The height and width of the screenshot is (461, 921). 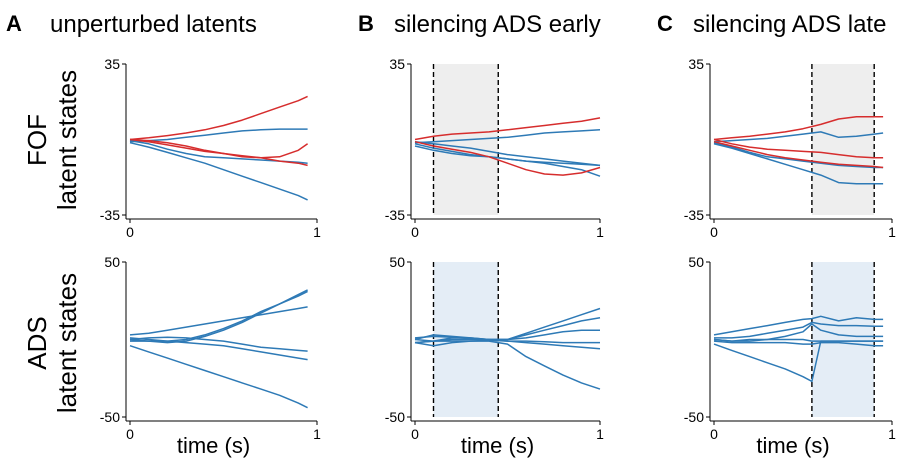 I want to click on column-title-a: unperturbed latents, so click(x=153, y=24).